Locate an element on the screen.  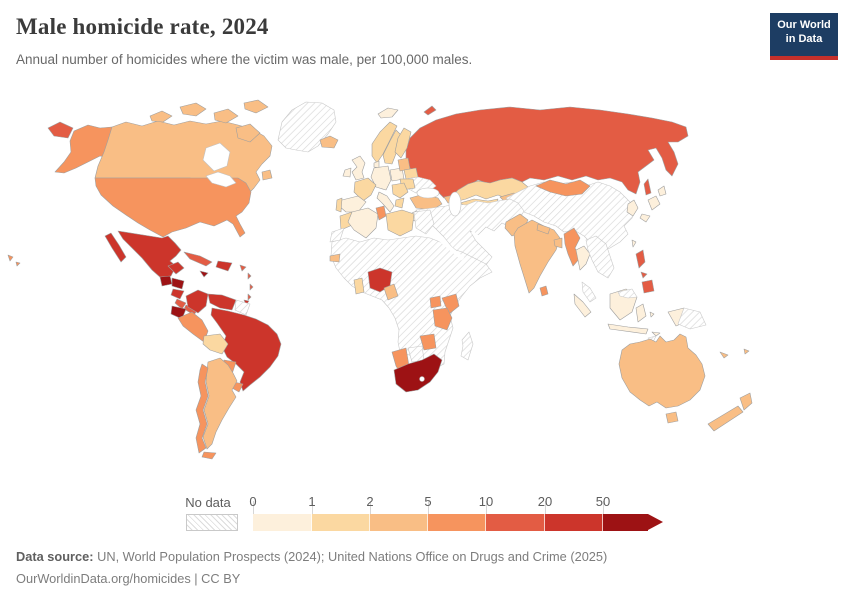
region-canada-baffin is located at coordinates (248, 133).